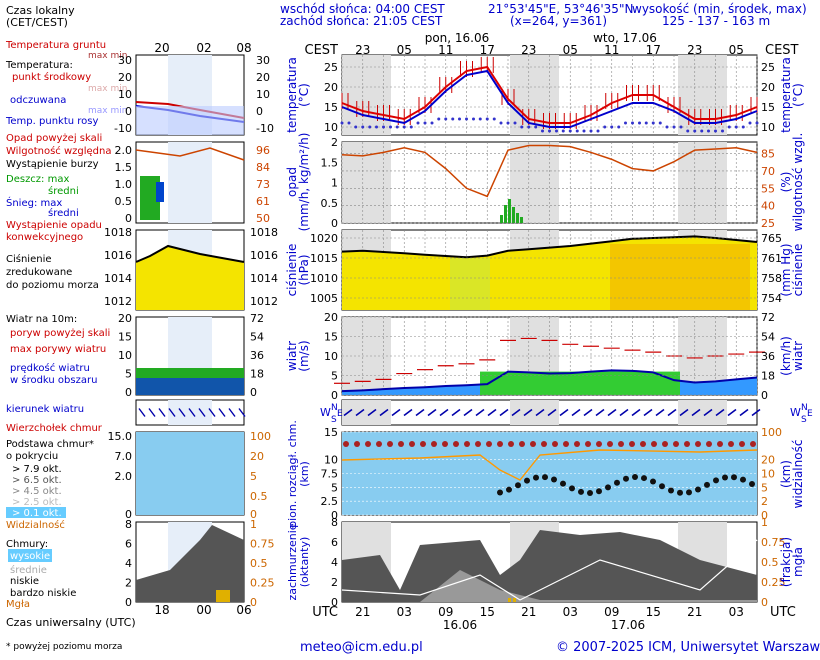 The width and height of the screenshot is (820, 660). I want to click on fog-tick-right: 1, so click(764, 522).